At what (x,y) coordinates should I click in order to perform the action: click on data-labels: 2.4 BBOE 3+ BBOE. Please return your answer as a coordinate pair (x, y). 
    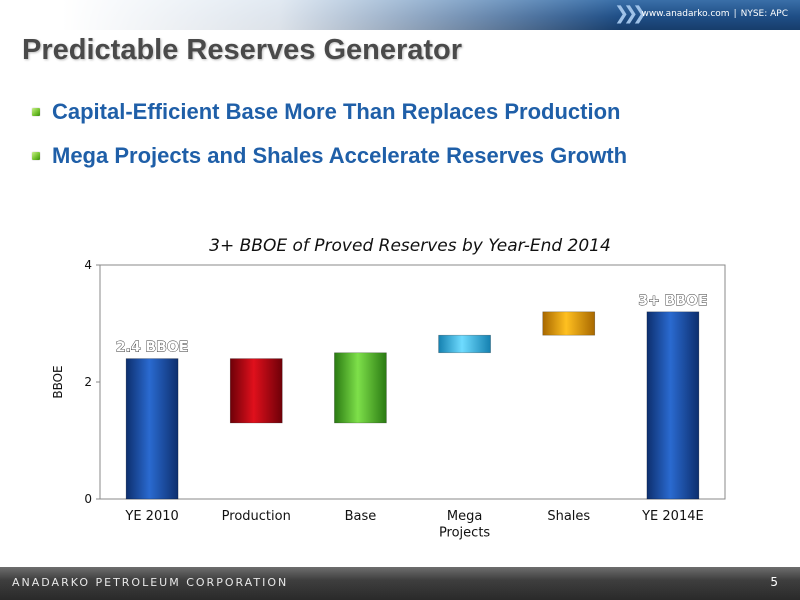
    Looking at the image, I should click on (411, 324).